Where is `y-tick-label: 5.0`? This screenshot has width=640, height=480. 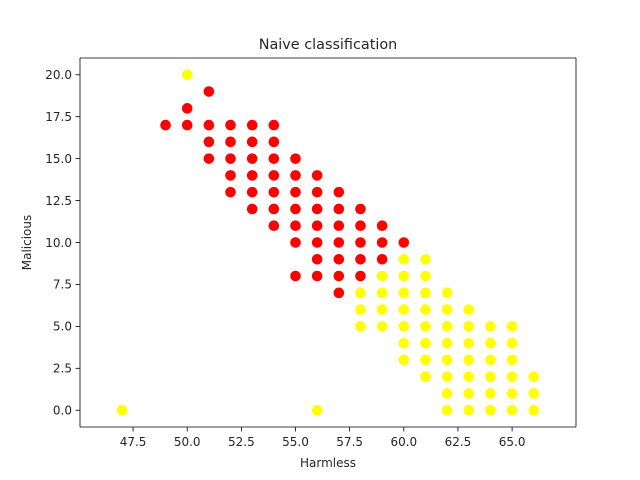 y-tick-label: 5.0 is located at coordinates (62, 327).